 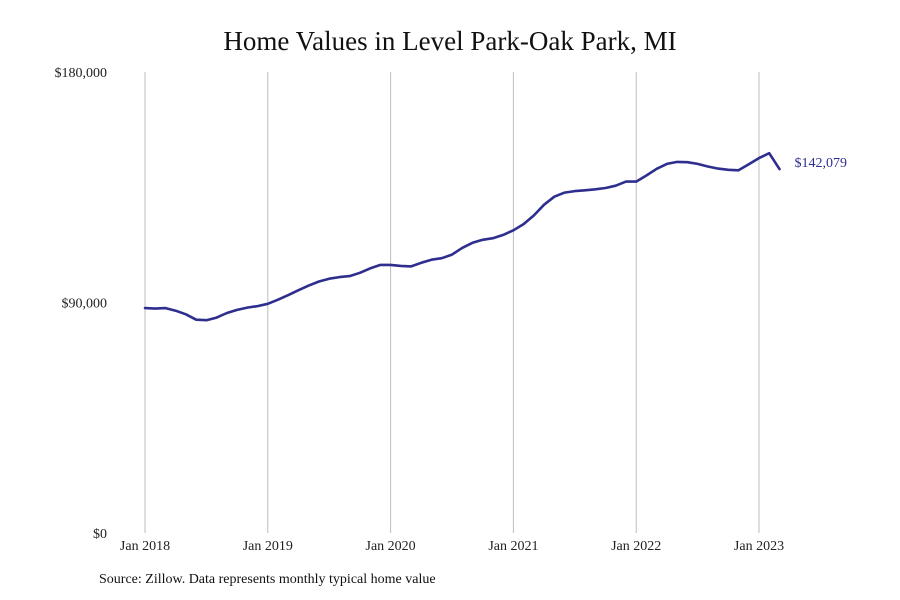 What do you see at coordinates (759, 546) in the screenshot?
I see `x-tick-label: Jan 2023` at bounding box center [759, 546].